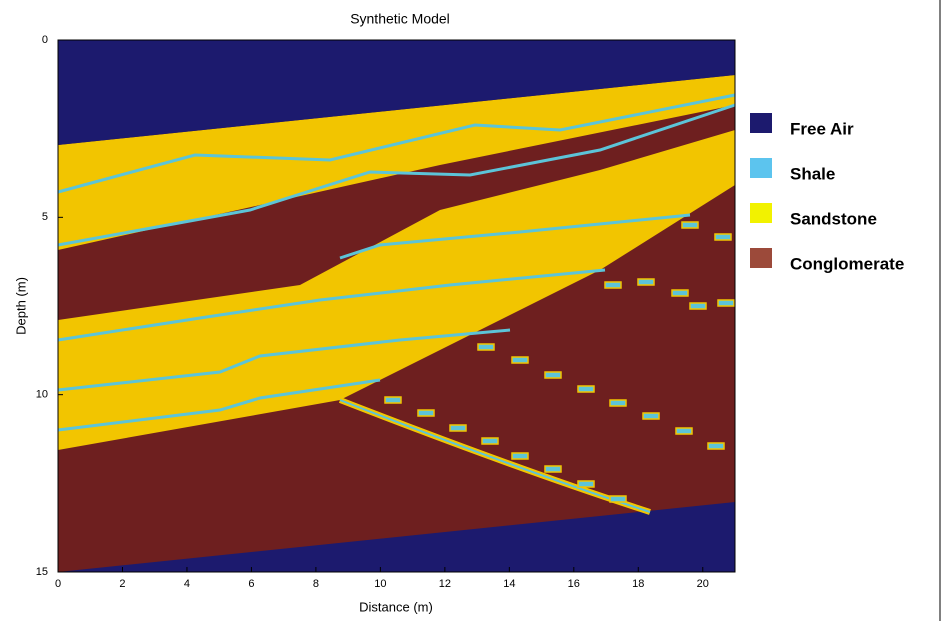 The width and height of the screenshot is (948, 621). What do you see at coordinates (400, 19) in the screenshot?
I see `chart-title: Synthetic Model` at bounding box center [400, 19].